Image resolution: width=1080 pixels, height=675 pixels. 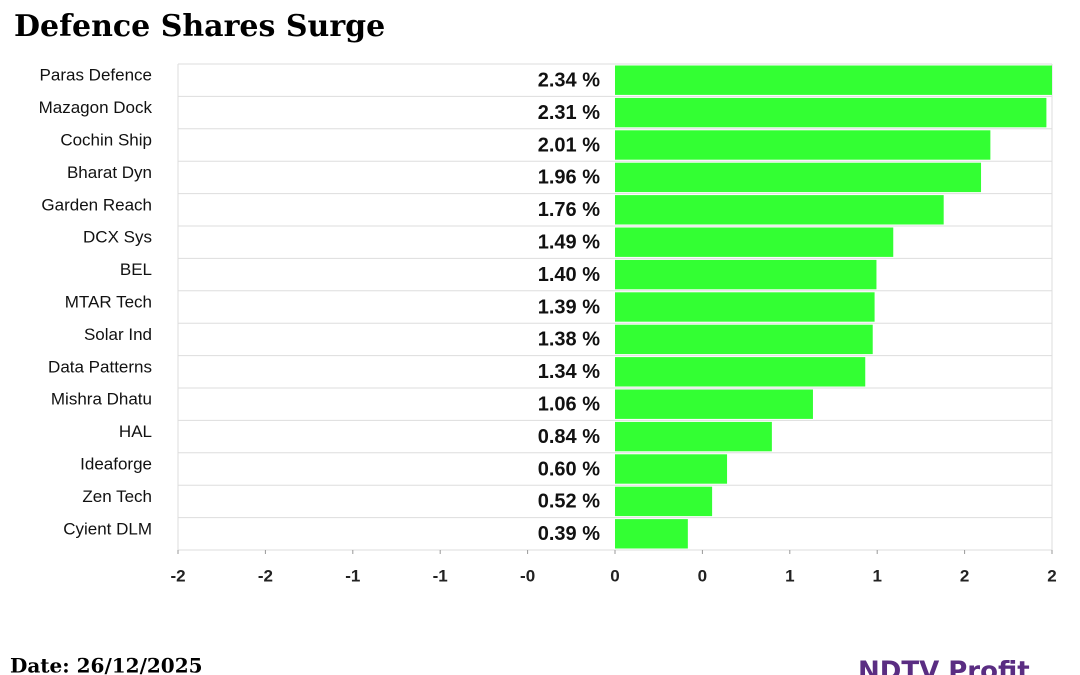 What do you see at coordinates (527, 575) in the screenshot?
I see `x-tick-label: -0` at bounding box center [527, 575].